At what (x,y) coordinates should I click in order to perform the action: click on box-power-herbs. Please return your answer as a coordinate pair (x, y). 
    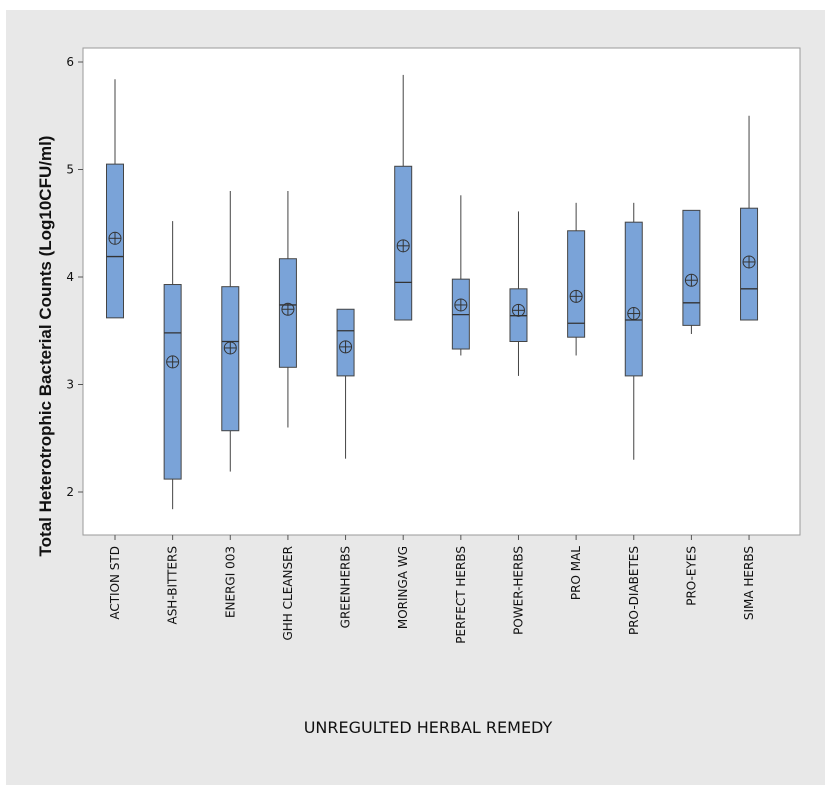
    Looking at the image, I should click on (518, 293).